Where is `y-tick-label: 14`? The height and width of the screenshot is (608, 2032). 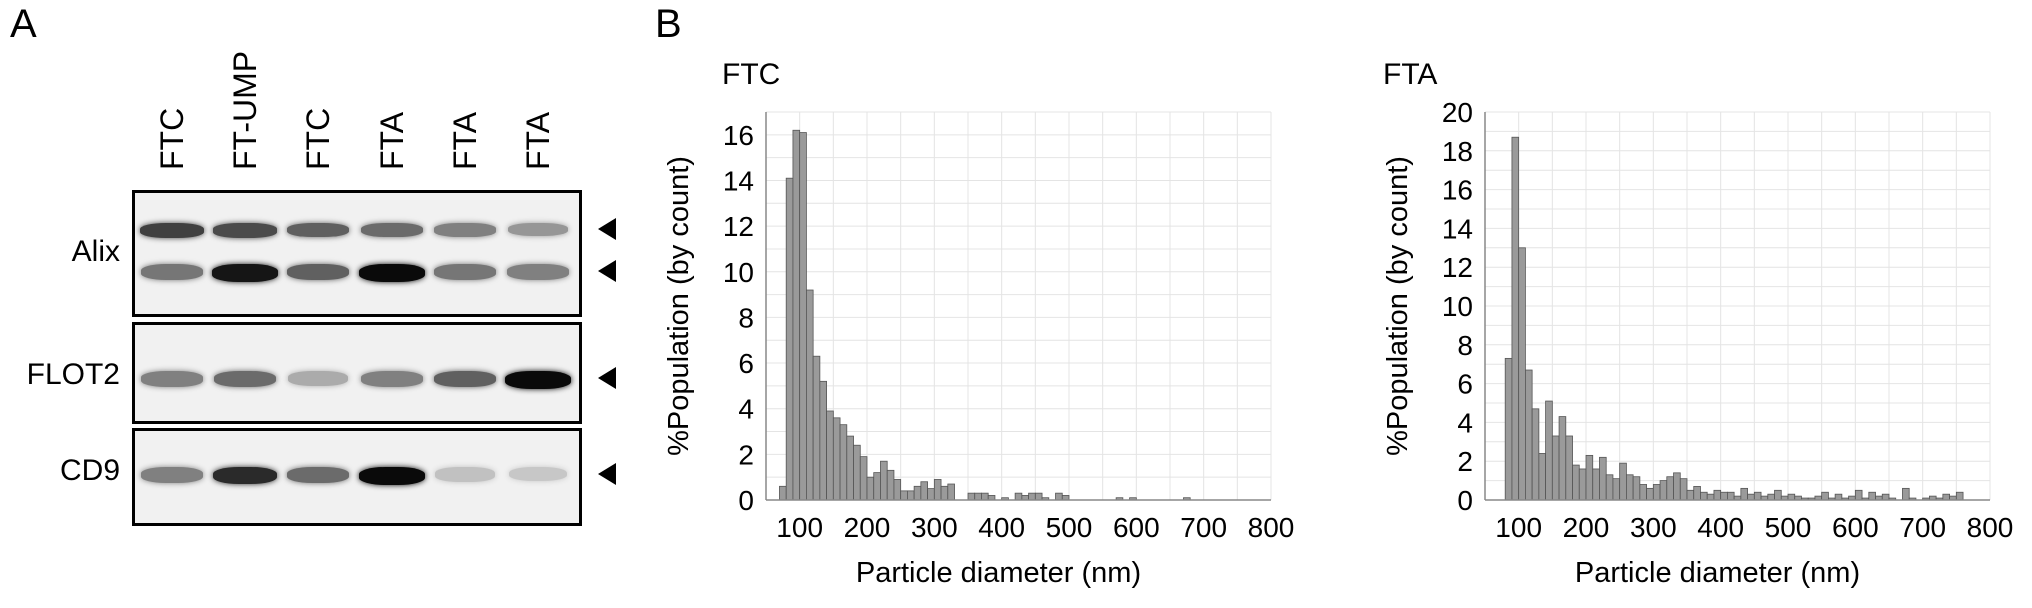 y-tick-label: 14 is located at coordinates (738, 180).